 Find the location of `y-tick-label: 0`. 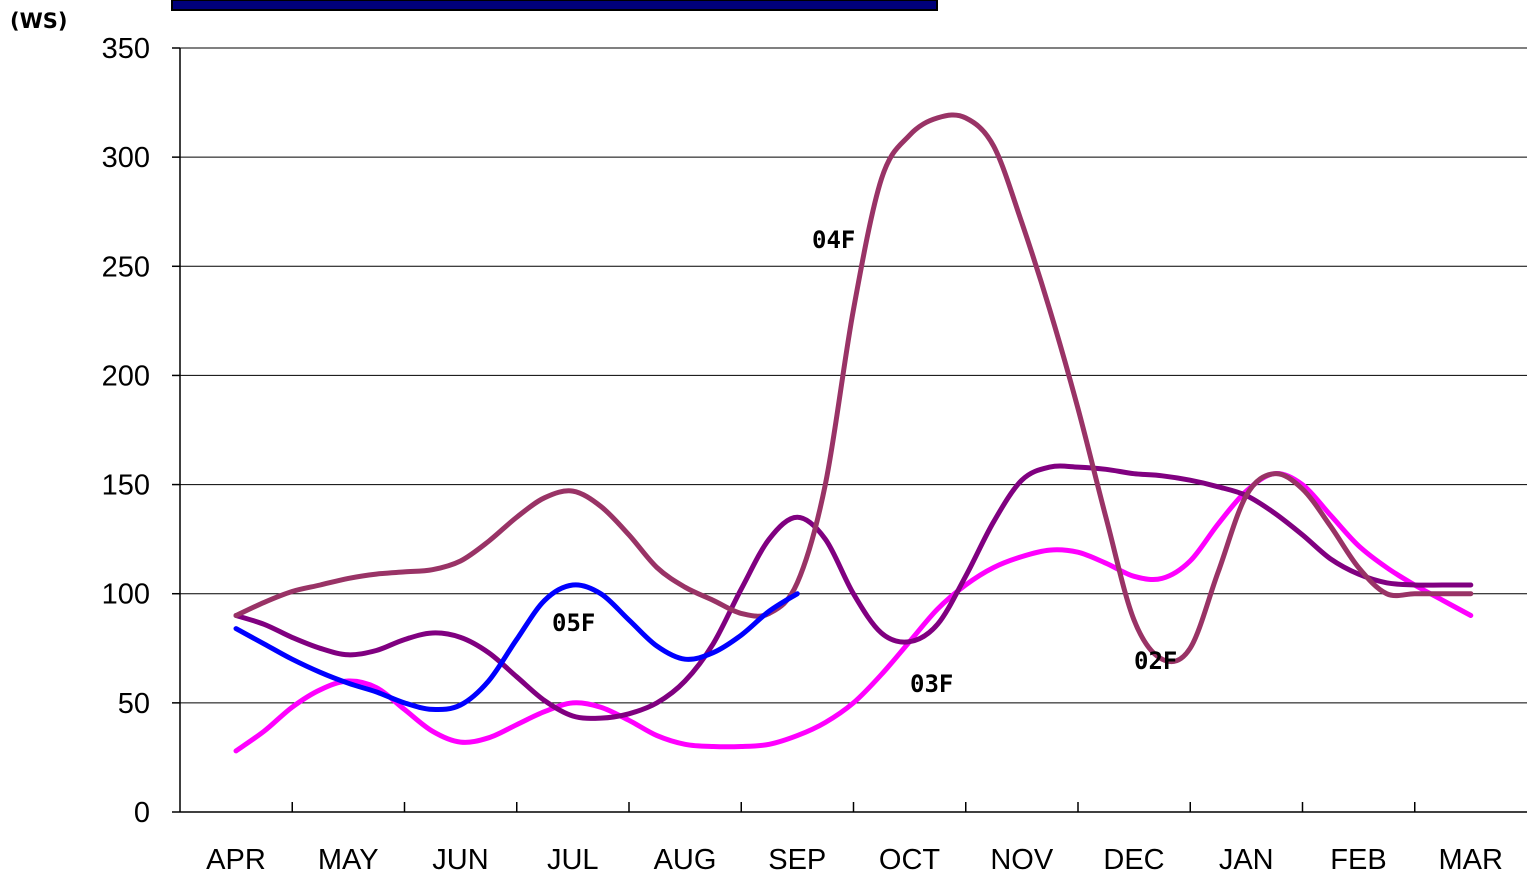

y-tick-label: 0 is located at coordinates (142, 813).